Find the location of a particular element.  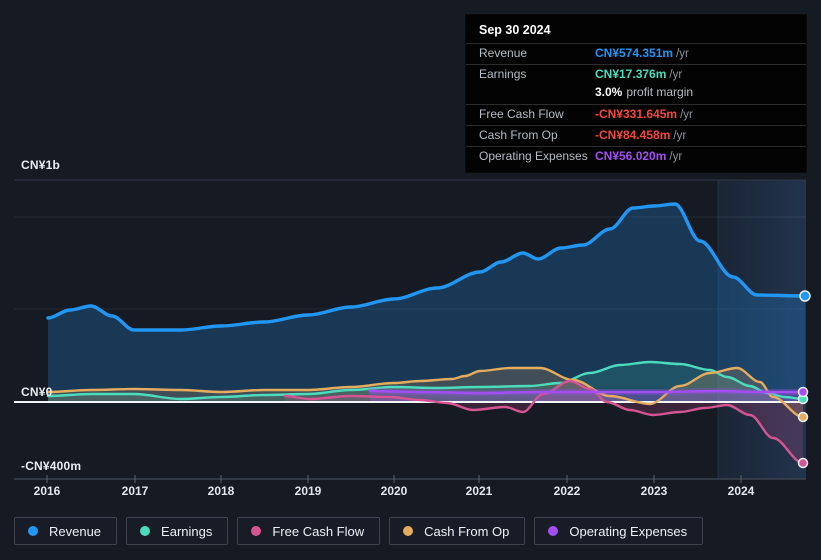

tooltip-value: CN¥574.351m is located at coordinates (634, 53).